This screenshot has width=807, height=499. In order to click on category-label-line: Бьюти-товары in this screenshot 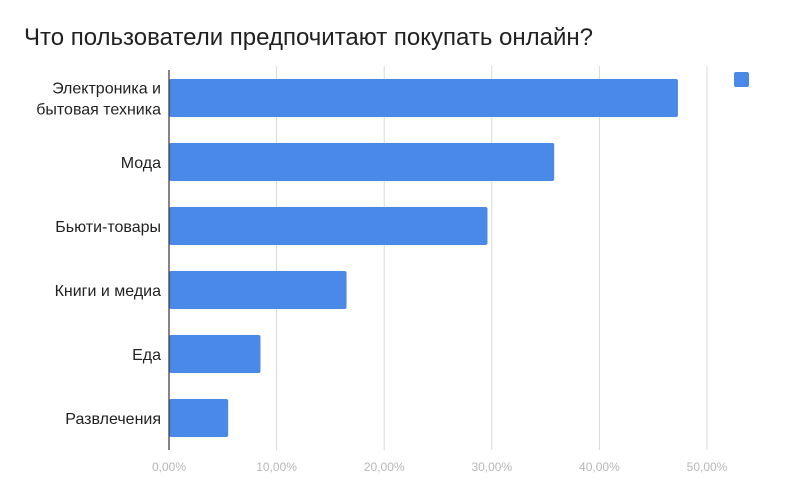, I will do `click(108, 227)`.